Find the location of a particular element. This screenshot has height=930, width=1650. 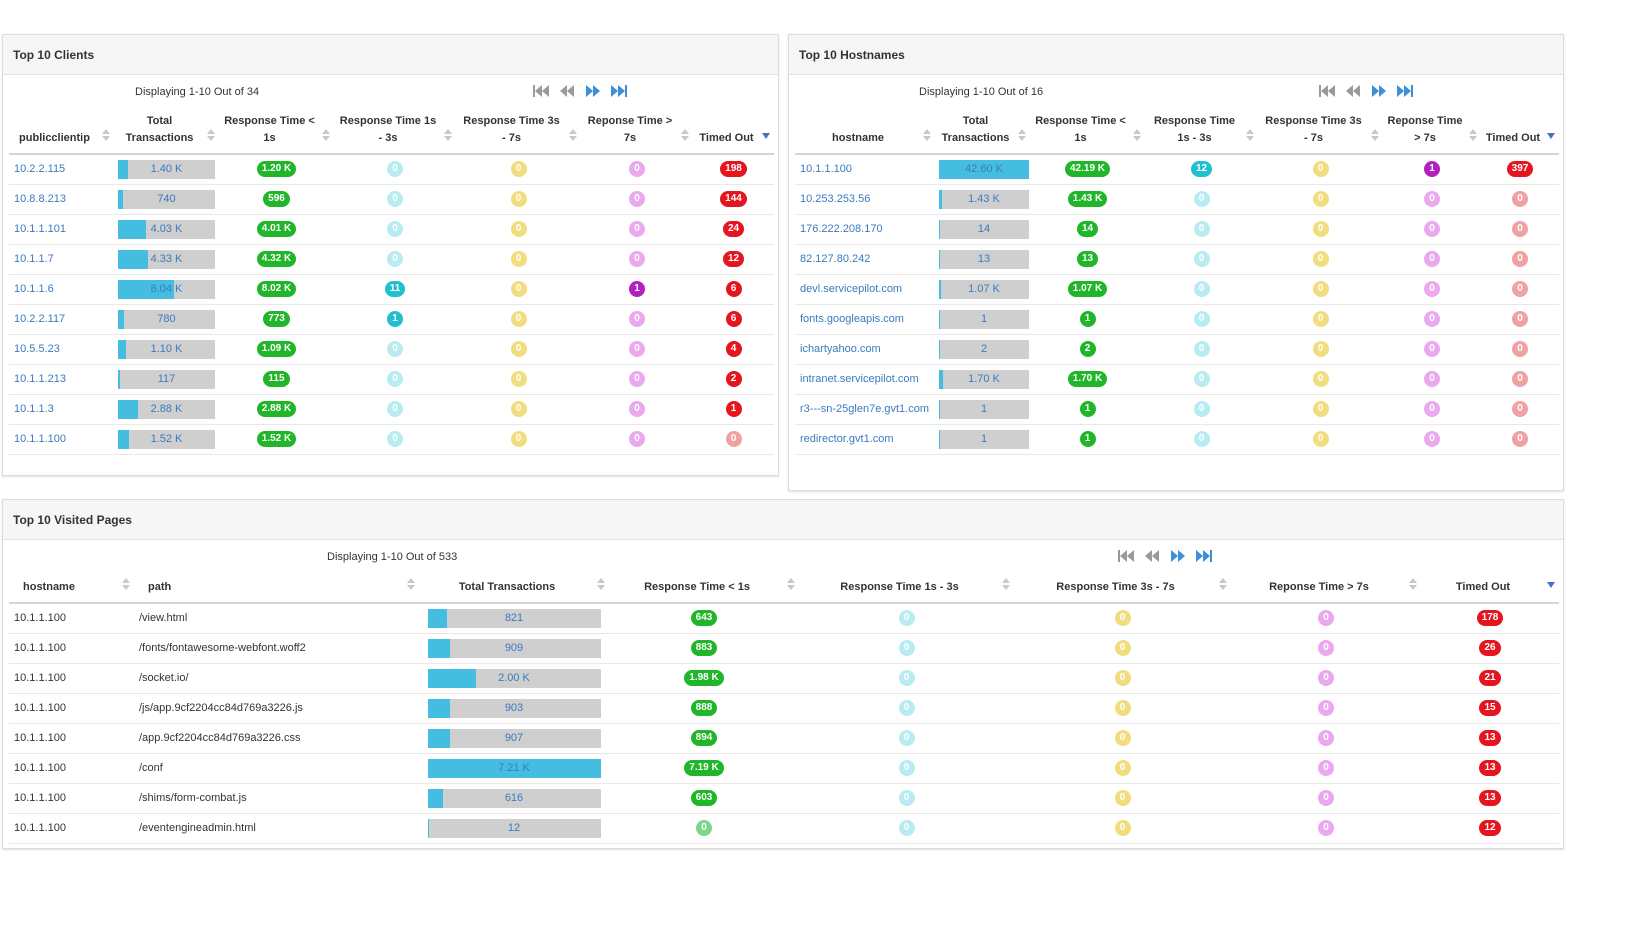

clients-rt-lt1s-badge: 1.20 K is located at coordinates (276, 169).